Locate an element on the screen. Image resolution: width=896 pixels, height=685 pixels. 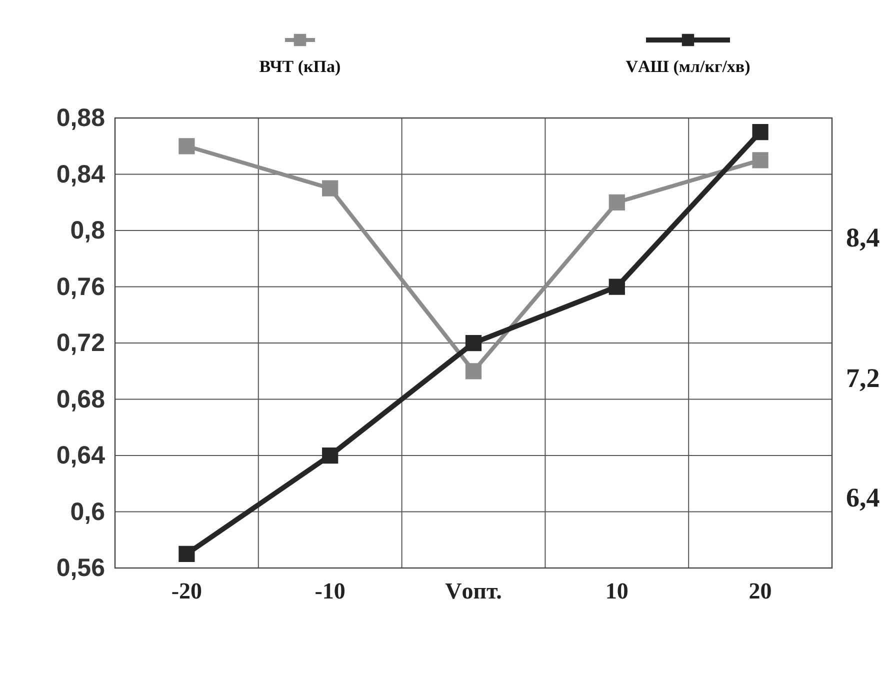
x-tick-label: 20 is located at coordinates (760, 591).